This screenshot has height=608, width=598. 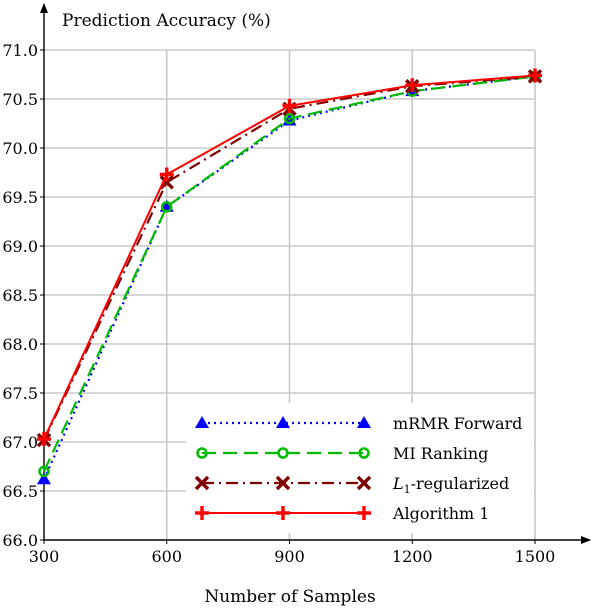 I want to click on y-tick-label: 70.5, so click(x=20, y=99).